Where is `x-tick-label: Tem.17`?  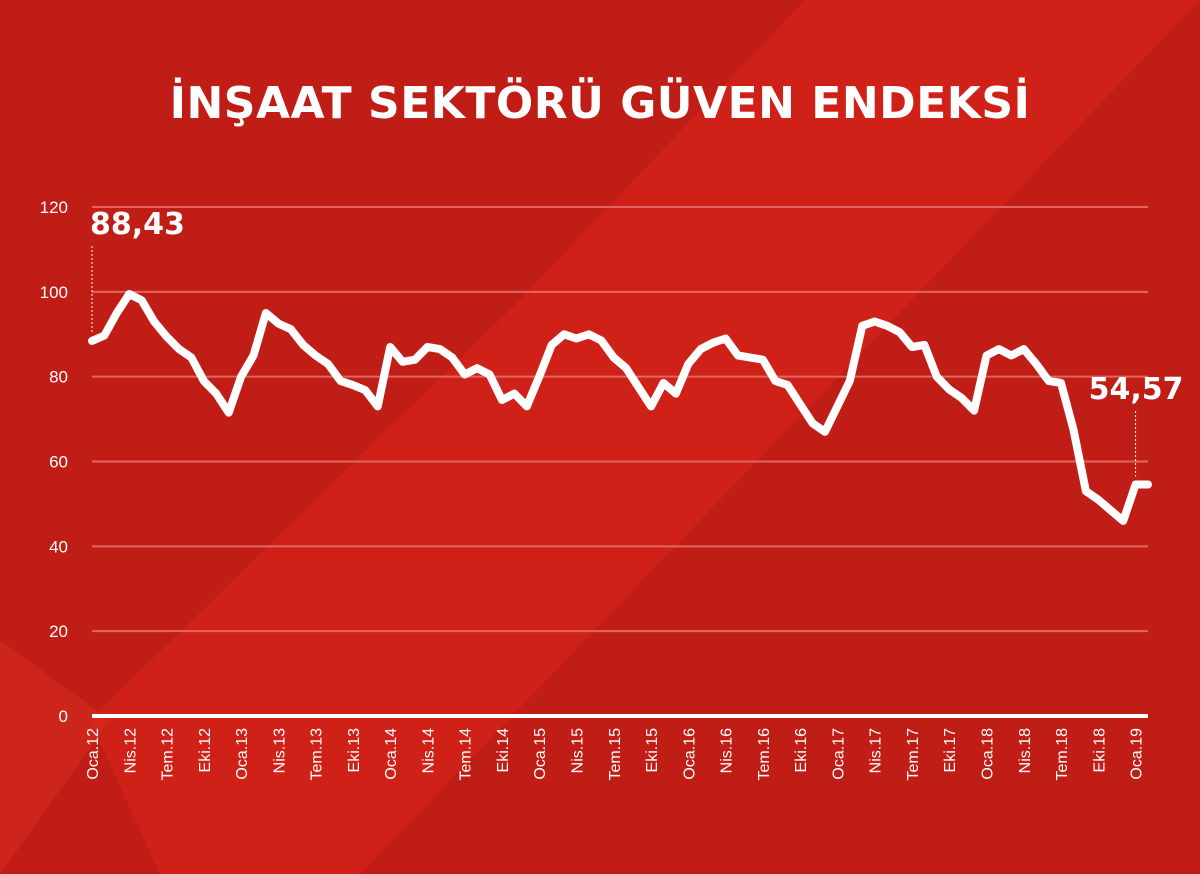
x-tick-label: Tem.17 is located at coordinates (913, 754).